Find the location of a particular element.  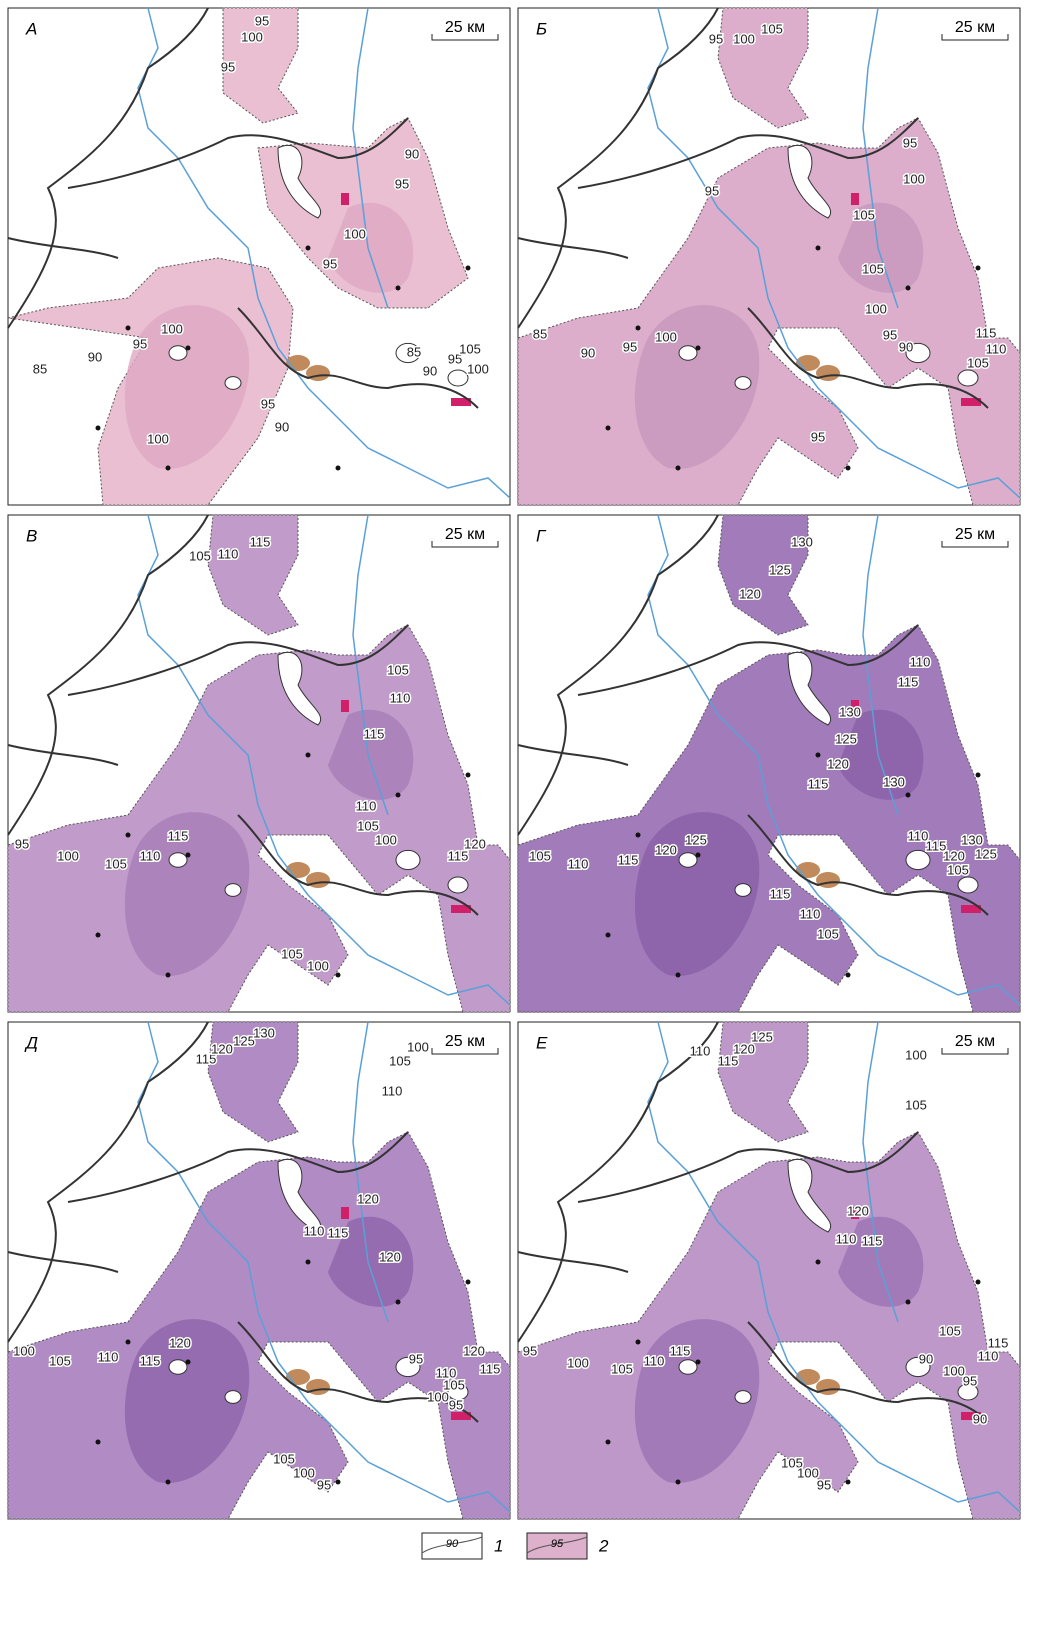

lake is located at coordinates (318, 373).